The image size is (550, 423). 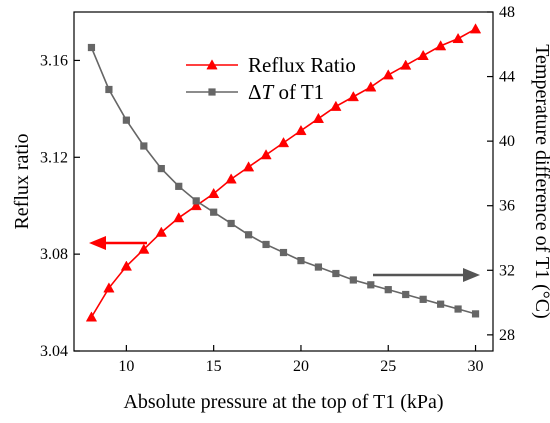 I want to click on x-tick-label: 10, so click(x=126, y=366).